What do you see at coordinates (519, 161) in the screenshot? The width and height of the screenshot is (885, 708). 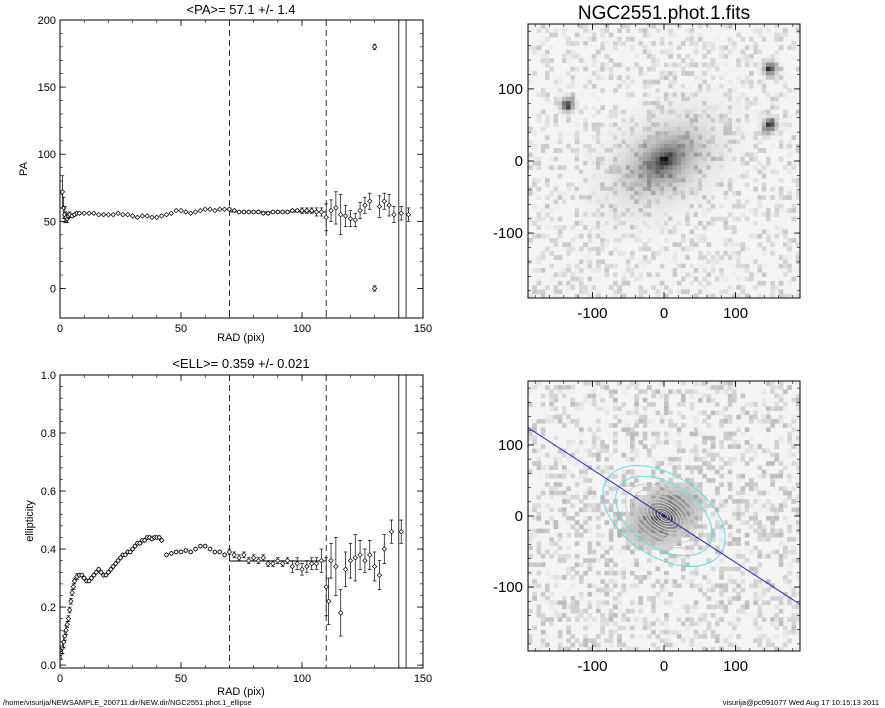 I see `image-ytick-label-1: 0` at bounding box center [519, 161].